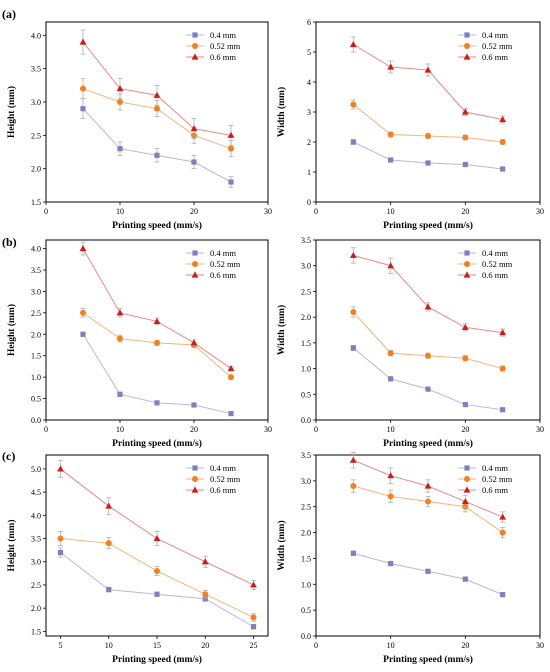  Describe the element at coordinates (306, 636) in the screenshot. I see `y-tick-label: 0.0` at that location.